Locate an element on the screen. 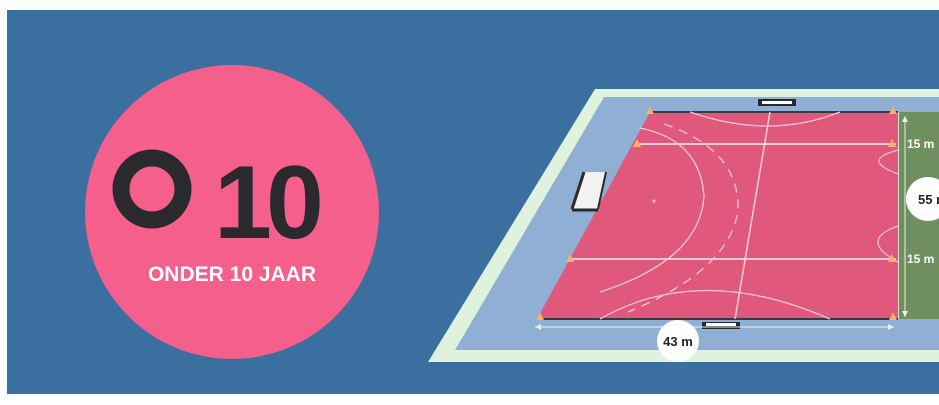 The width and height of the screenshot is (939, 405). goal-top is located at coordinates (777, 102).